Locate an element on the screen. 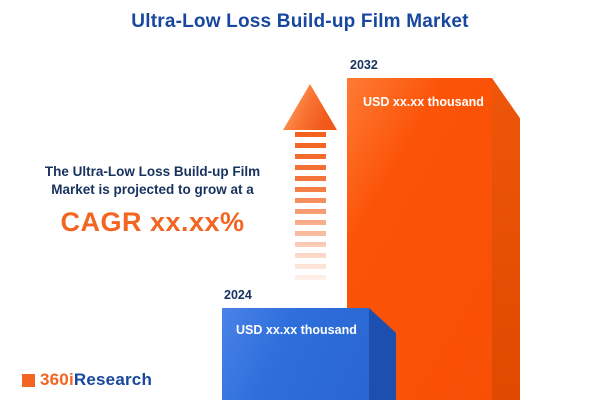  page-title: Ultra-Low Loss Build-up Film Market is located at coordinates (300, 21).